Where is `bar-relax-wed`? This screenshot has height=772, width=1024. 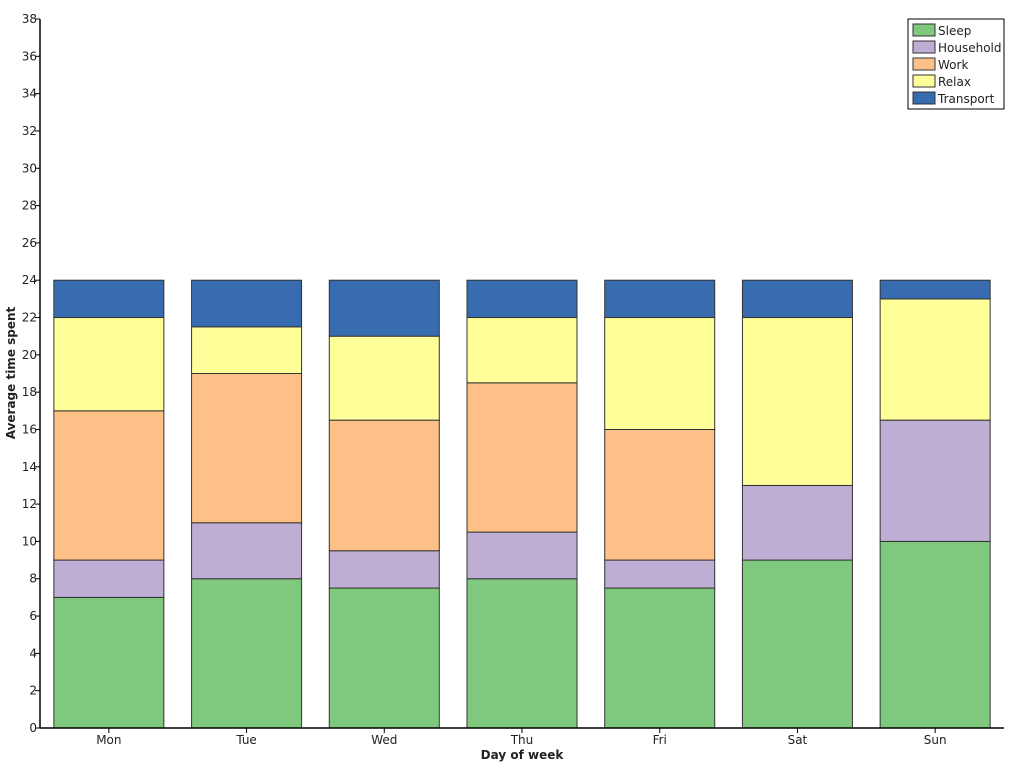
bar-relax-wed is located at coordinates (384, 378).